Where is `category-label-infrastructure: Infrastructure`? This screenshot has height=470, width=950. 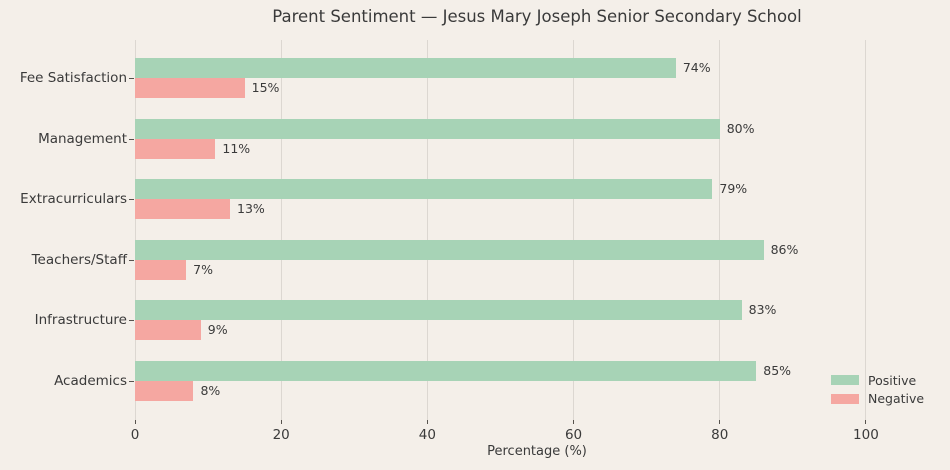 category-label-infrastructure: Infrastructure is located at coordinates (80, 320).